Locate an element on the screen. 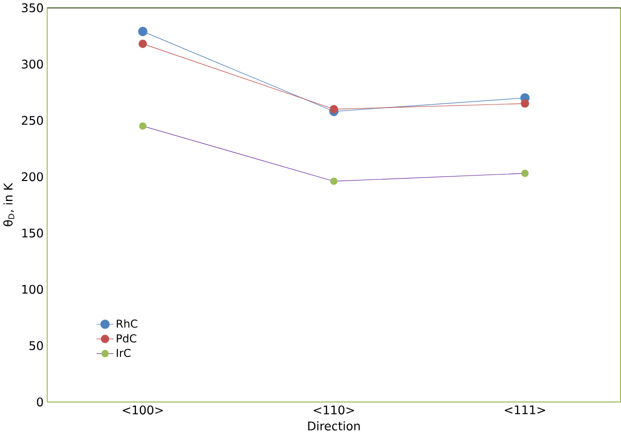 This screenshot has height=434, width=621. y-tick-label: 100 is located at coordinates (32, 289).